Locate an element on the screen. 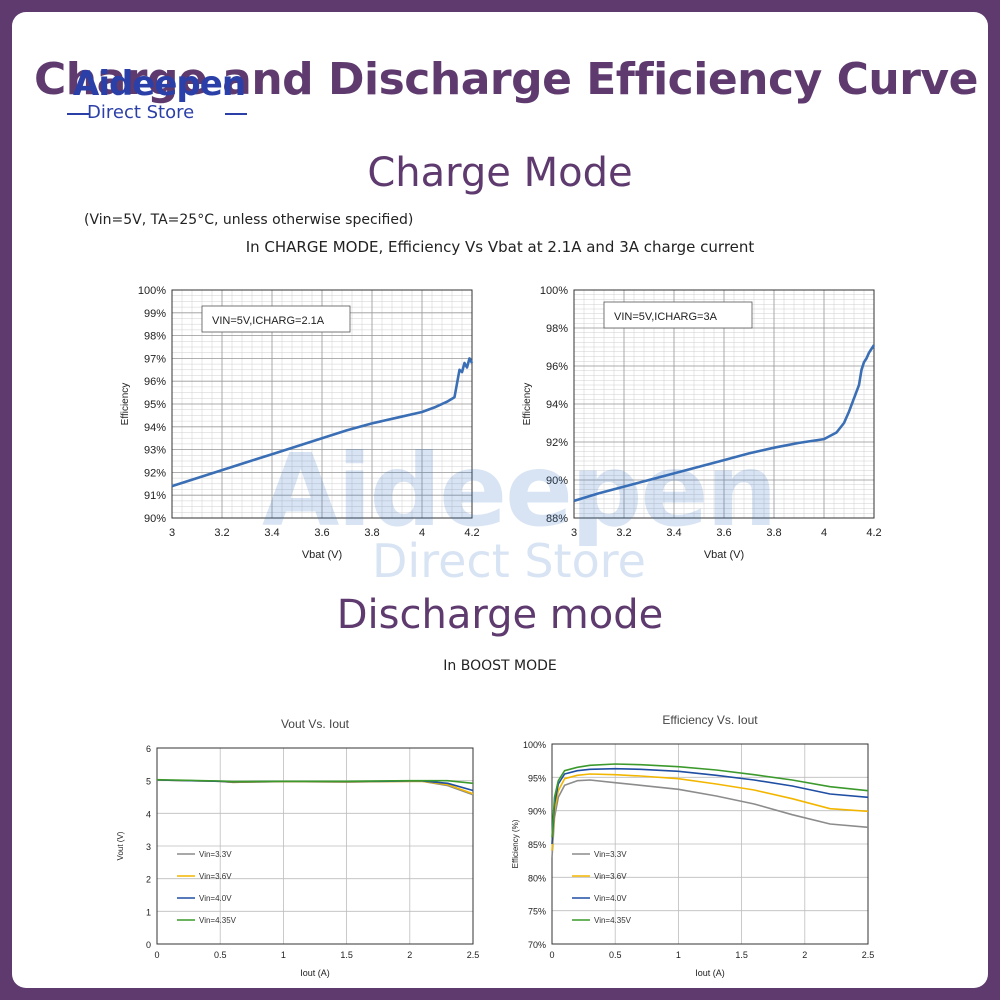 The image size is (1000, 1000). x-tick-label: 3 is located at coordinates (574, 533).